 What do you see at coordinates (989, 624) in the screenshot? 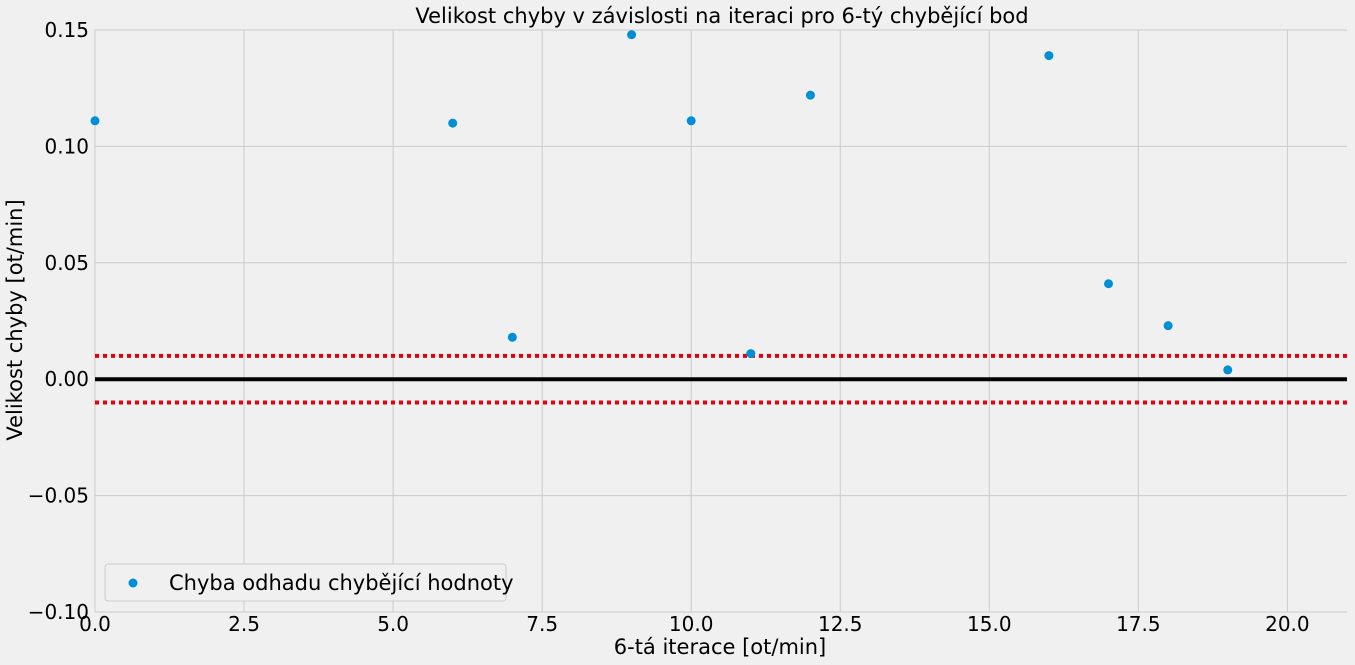
I see `x-tick-label: 15.0` at bounding box center [989, 624].